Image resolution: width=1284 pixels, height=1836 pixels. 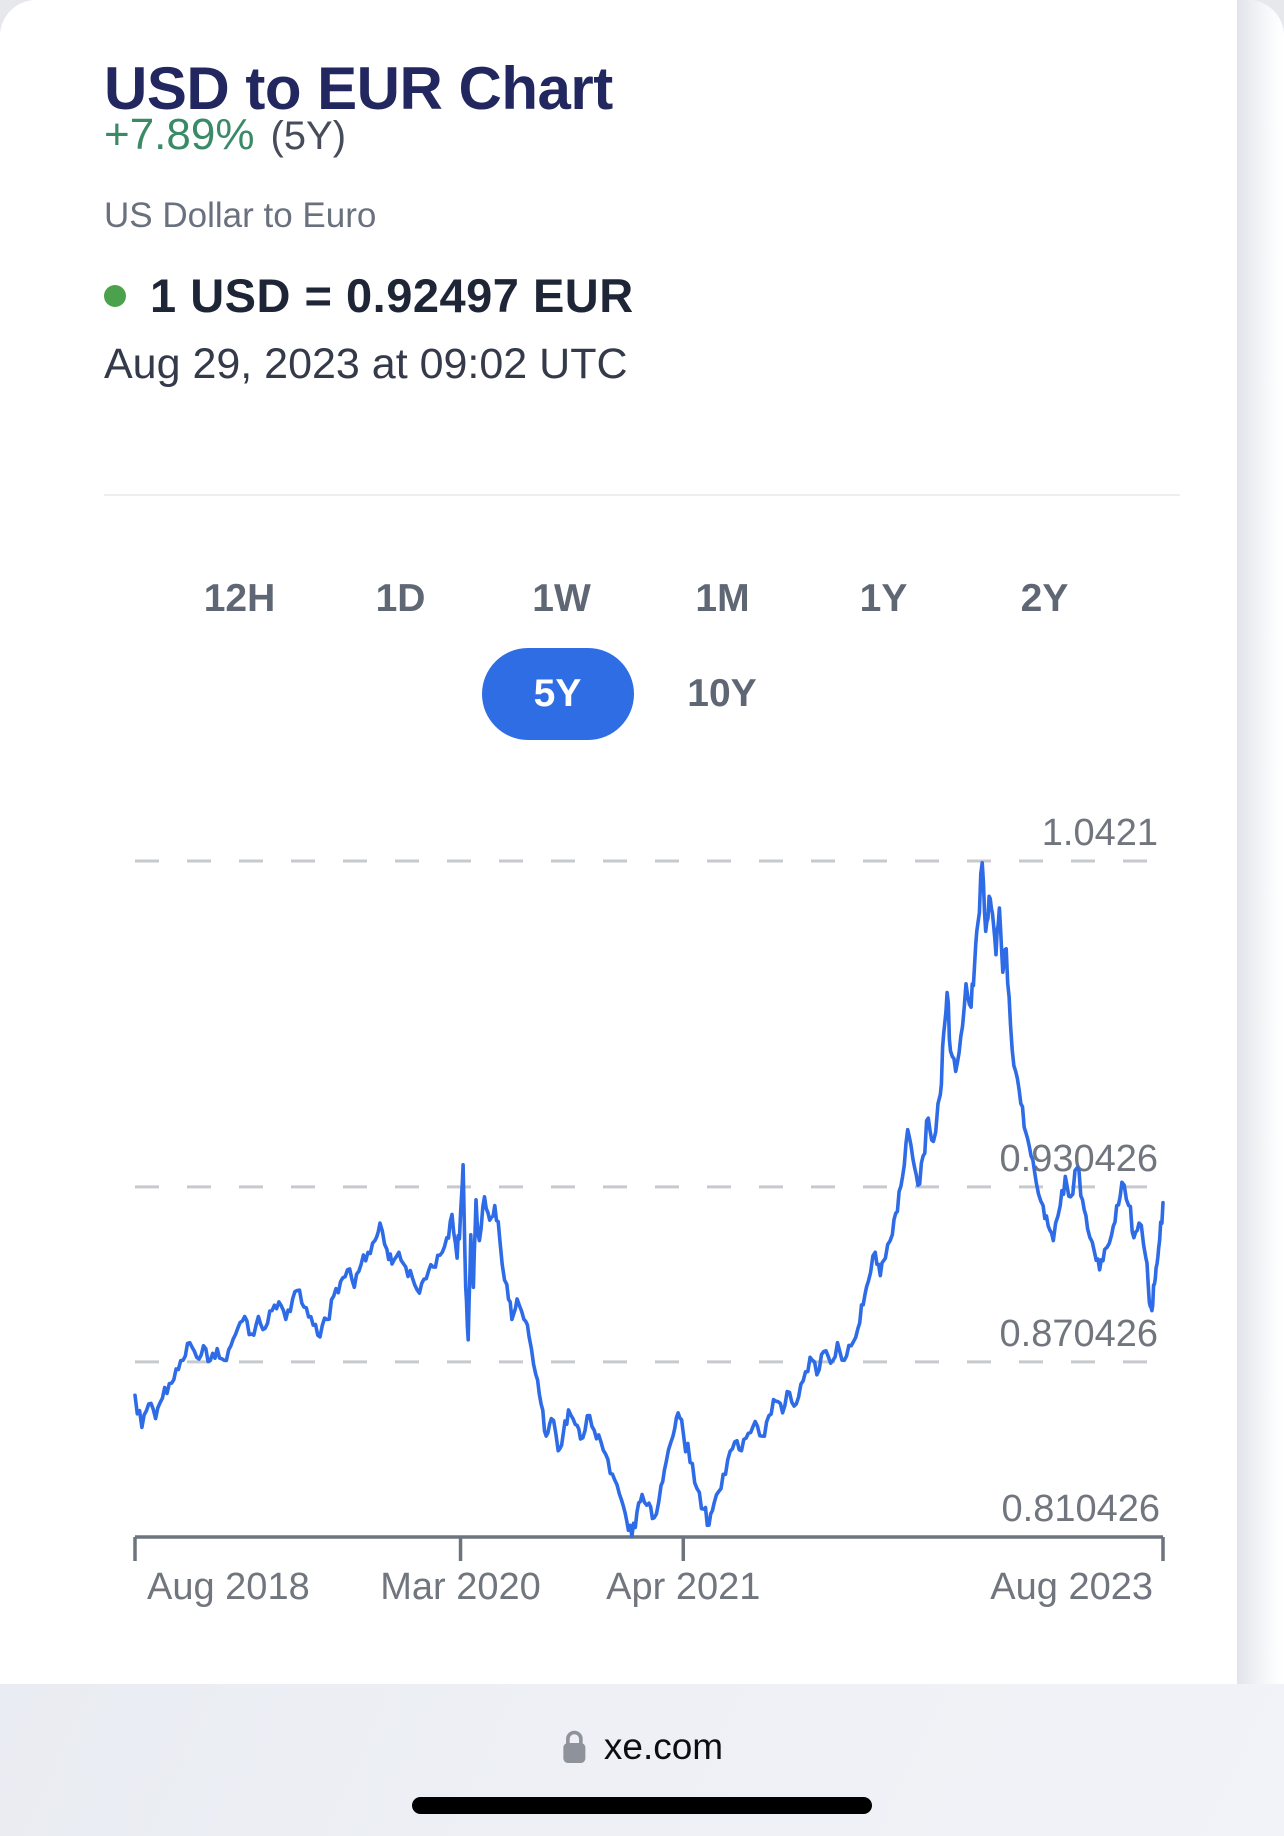 I want to click on range-button-10y: 10Y, so click(x=722, y=693).